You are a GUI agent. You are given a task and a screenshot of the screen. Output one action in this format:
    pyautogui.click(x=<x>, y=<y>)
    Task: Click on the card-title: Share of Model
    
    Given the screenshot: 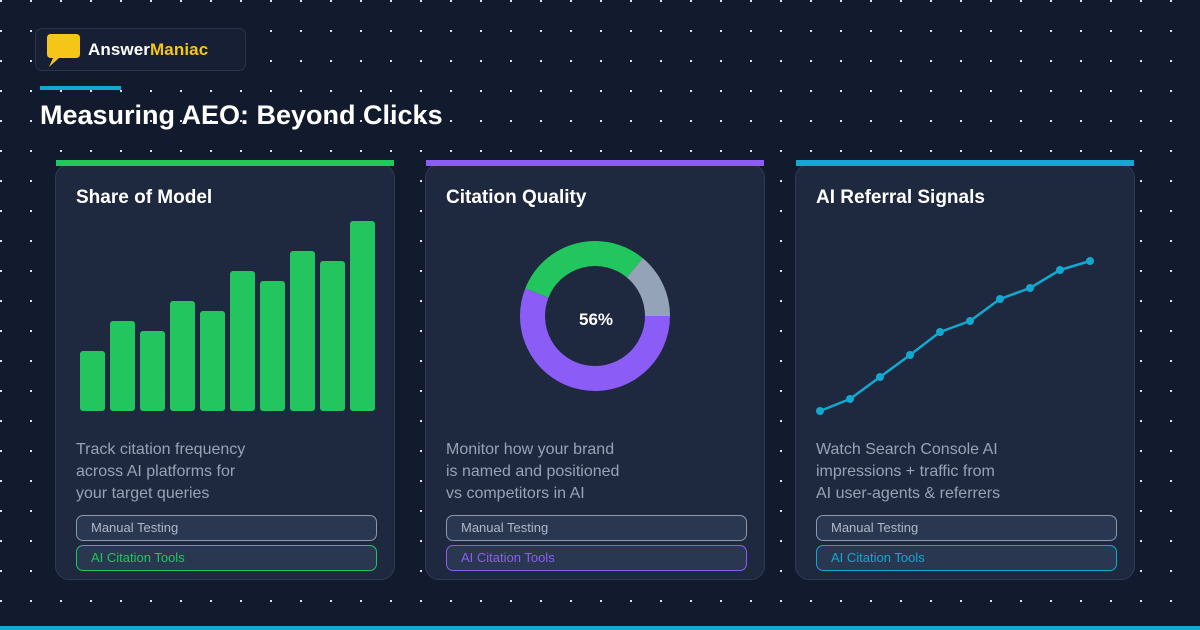 What is the action you would take?
    pyautogui.click(x=144, y=197)
    